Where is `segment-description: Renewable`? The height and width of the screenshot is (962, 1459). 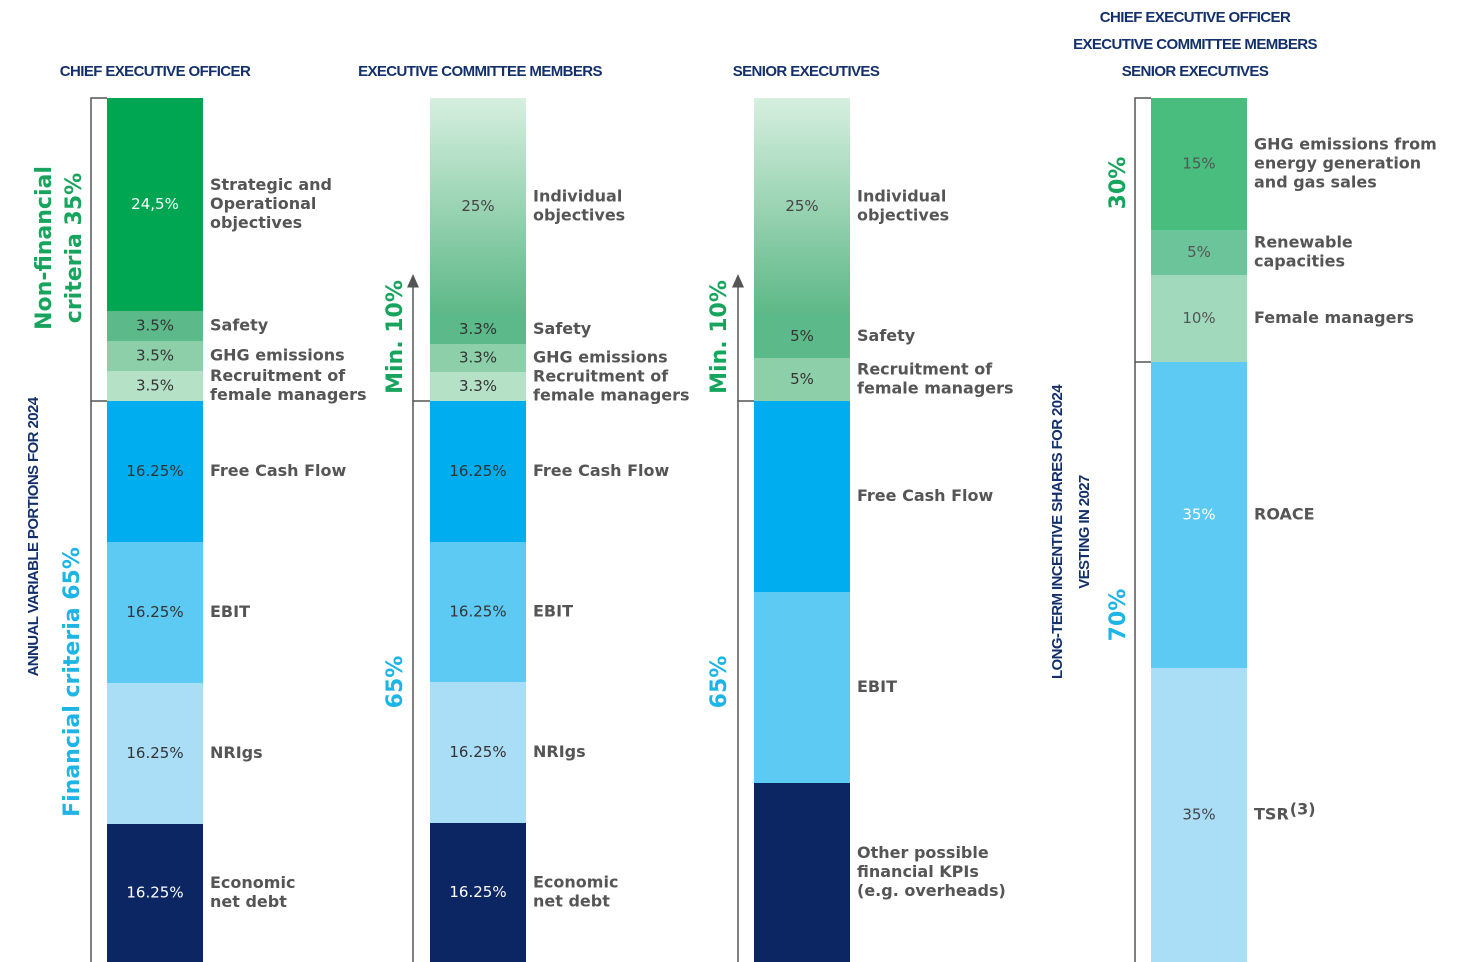
segment-description: Renewable is located at coordinates (1303, 242).